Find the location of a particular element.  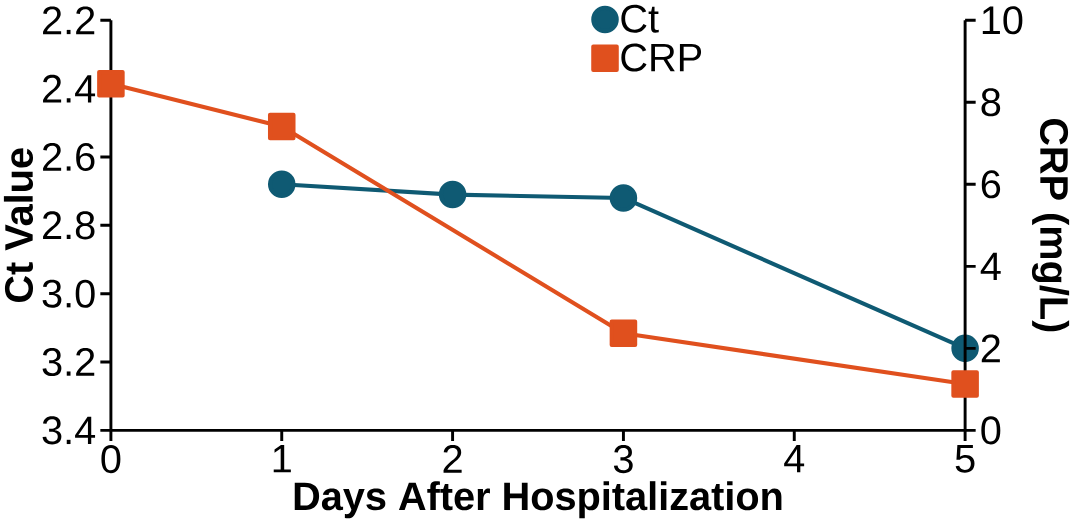

y-tick-label: 2.4 is located at coordinates (69, 88).